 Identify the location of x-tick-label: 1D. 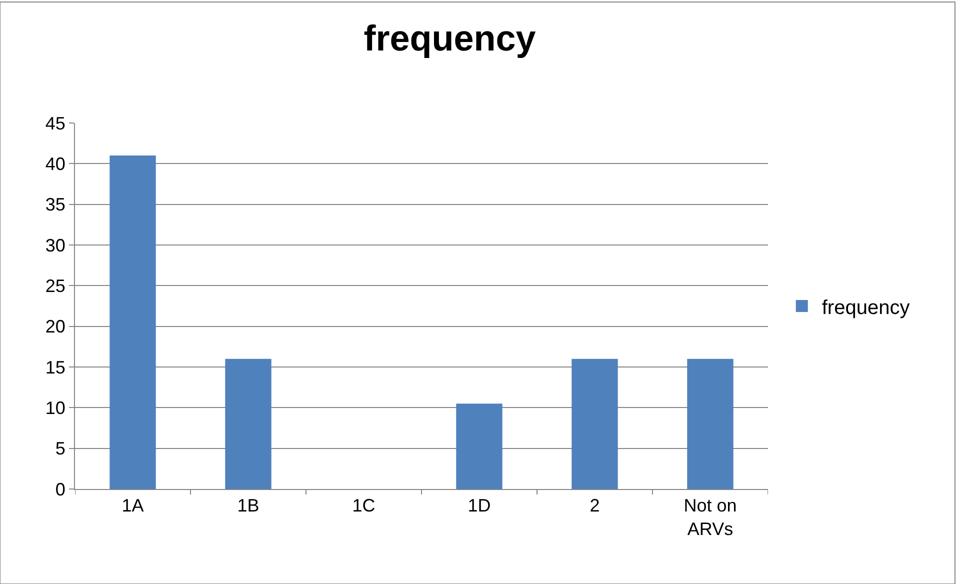
(479, 506).